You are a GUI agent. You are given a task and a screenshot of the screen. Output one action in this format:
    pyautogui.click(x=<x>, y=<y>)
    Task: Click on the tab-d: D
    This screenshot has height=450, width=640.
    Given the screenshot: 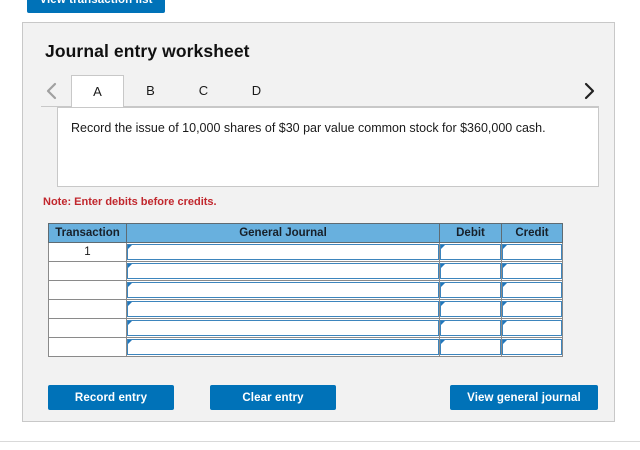 What is the action you would take?
    pyautogui.click(x=256, y=91)
    